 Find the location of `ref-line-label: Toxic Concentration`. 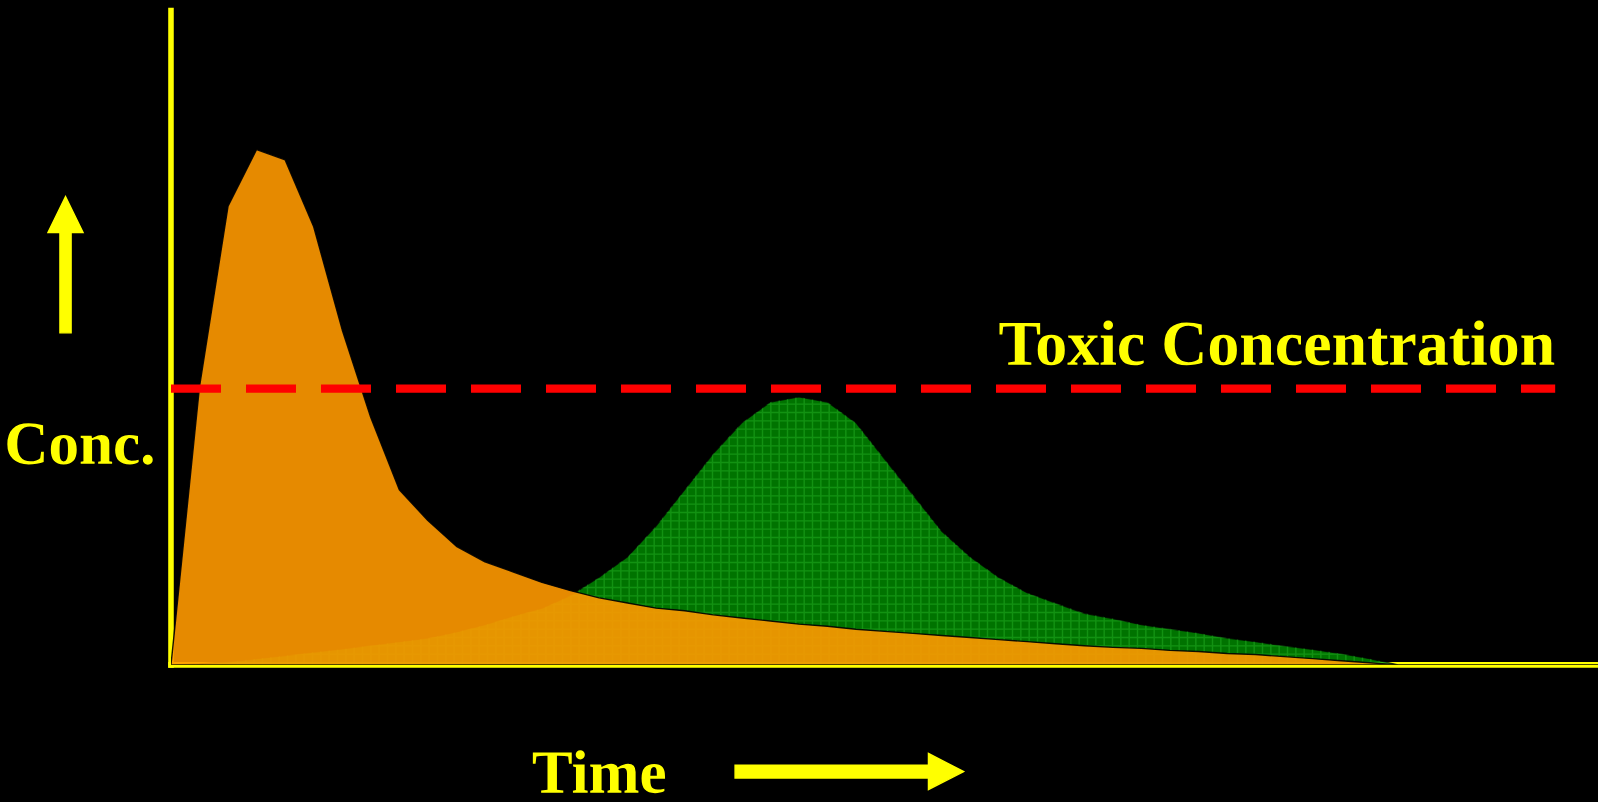

ref-line-label: Toxic Concentration is located at coordinates (1277, 343).